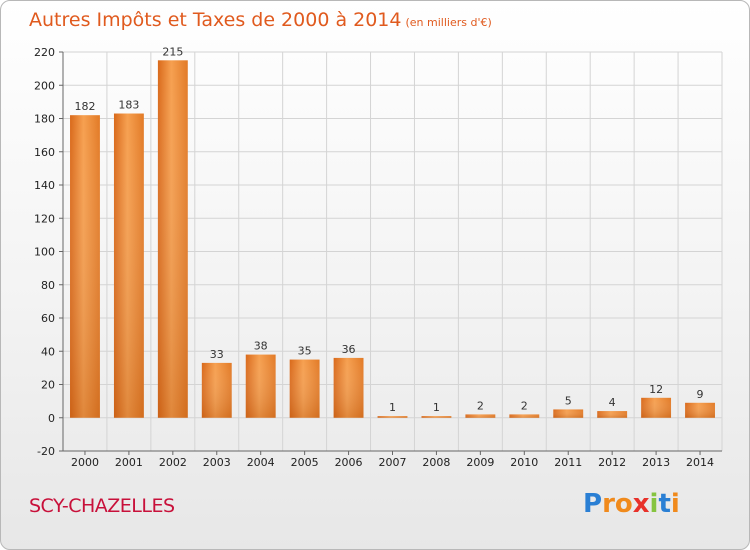  I want to click on value-label-2012: 4, so click(612, 402).